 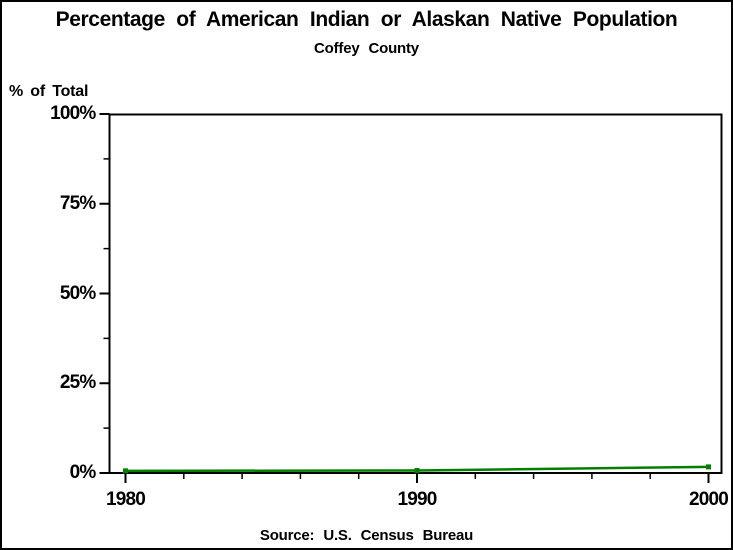 What do you see at coordinates (366, 535) in the screenshot?
I see `source-note: Source: U.S. Census Bureau` at bounding box center [366, 535].